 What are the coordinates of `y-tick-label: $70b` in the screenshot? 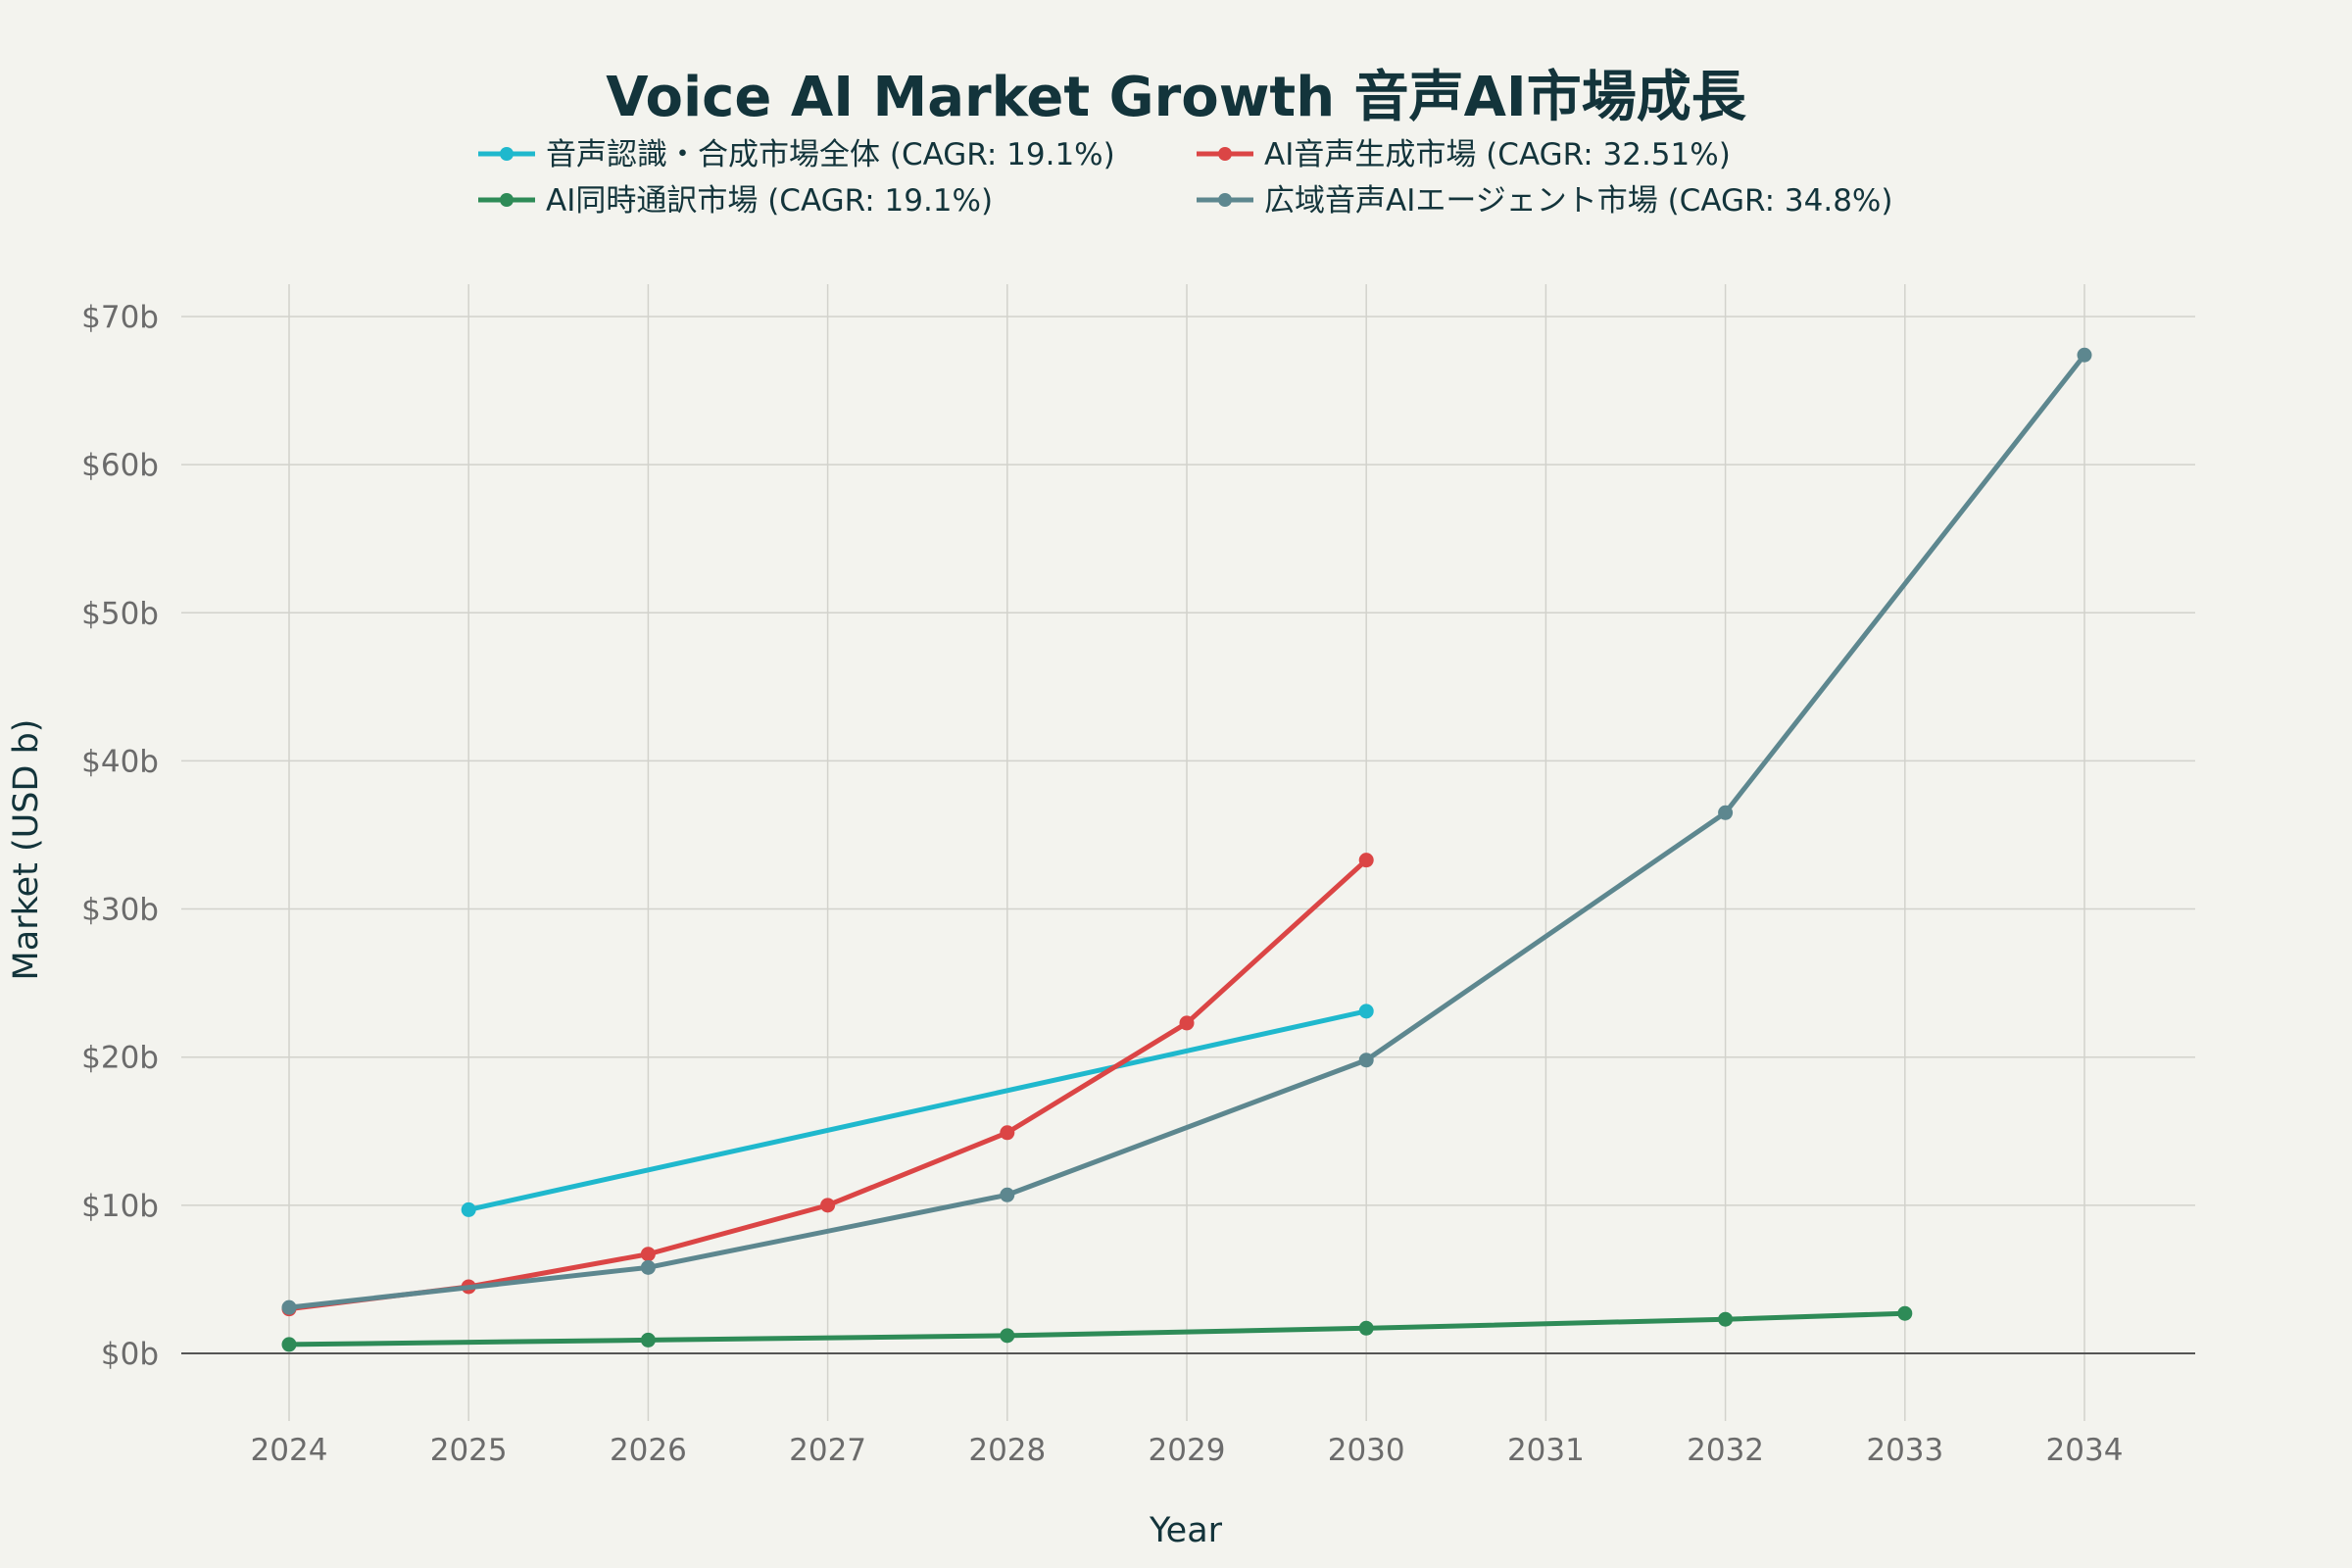 It's located at (120, 317).